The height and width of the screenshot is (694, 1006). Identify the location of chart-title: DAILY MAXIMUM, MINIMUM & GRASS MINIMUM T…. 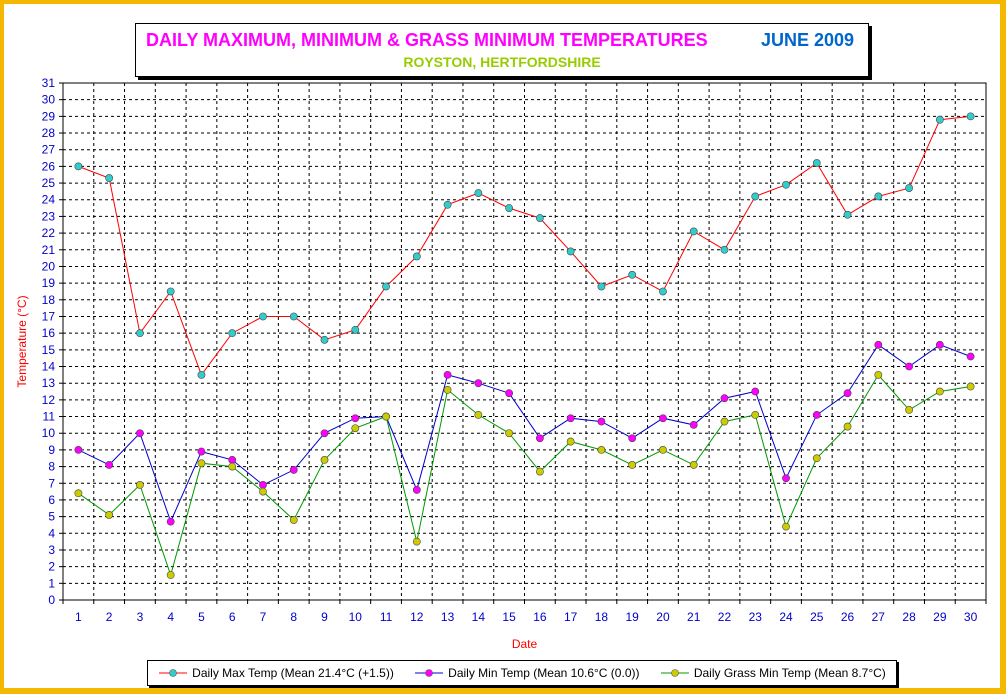
(427, 40).